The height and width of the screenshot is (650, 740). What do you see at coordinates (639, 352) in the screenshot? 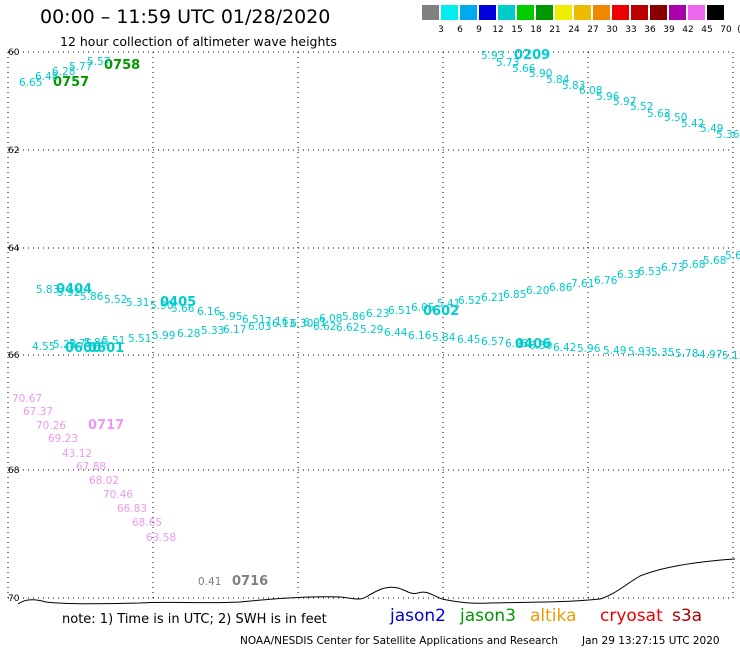
I see `wave-height-value: 5.93` at bounding box center [639, 352].